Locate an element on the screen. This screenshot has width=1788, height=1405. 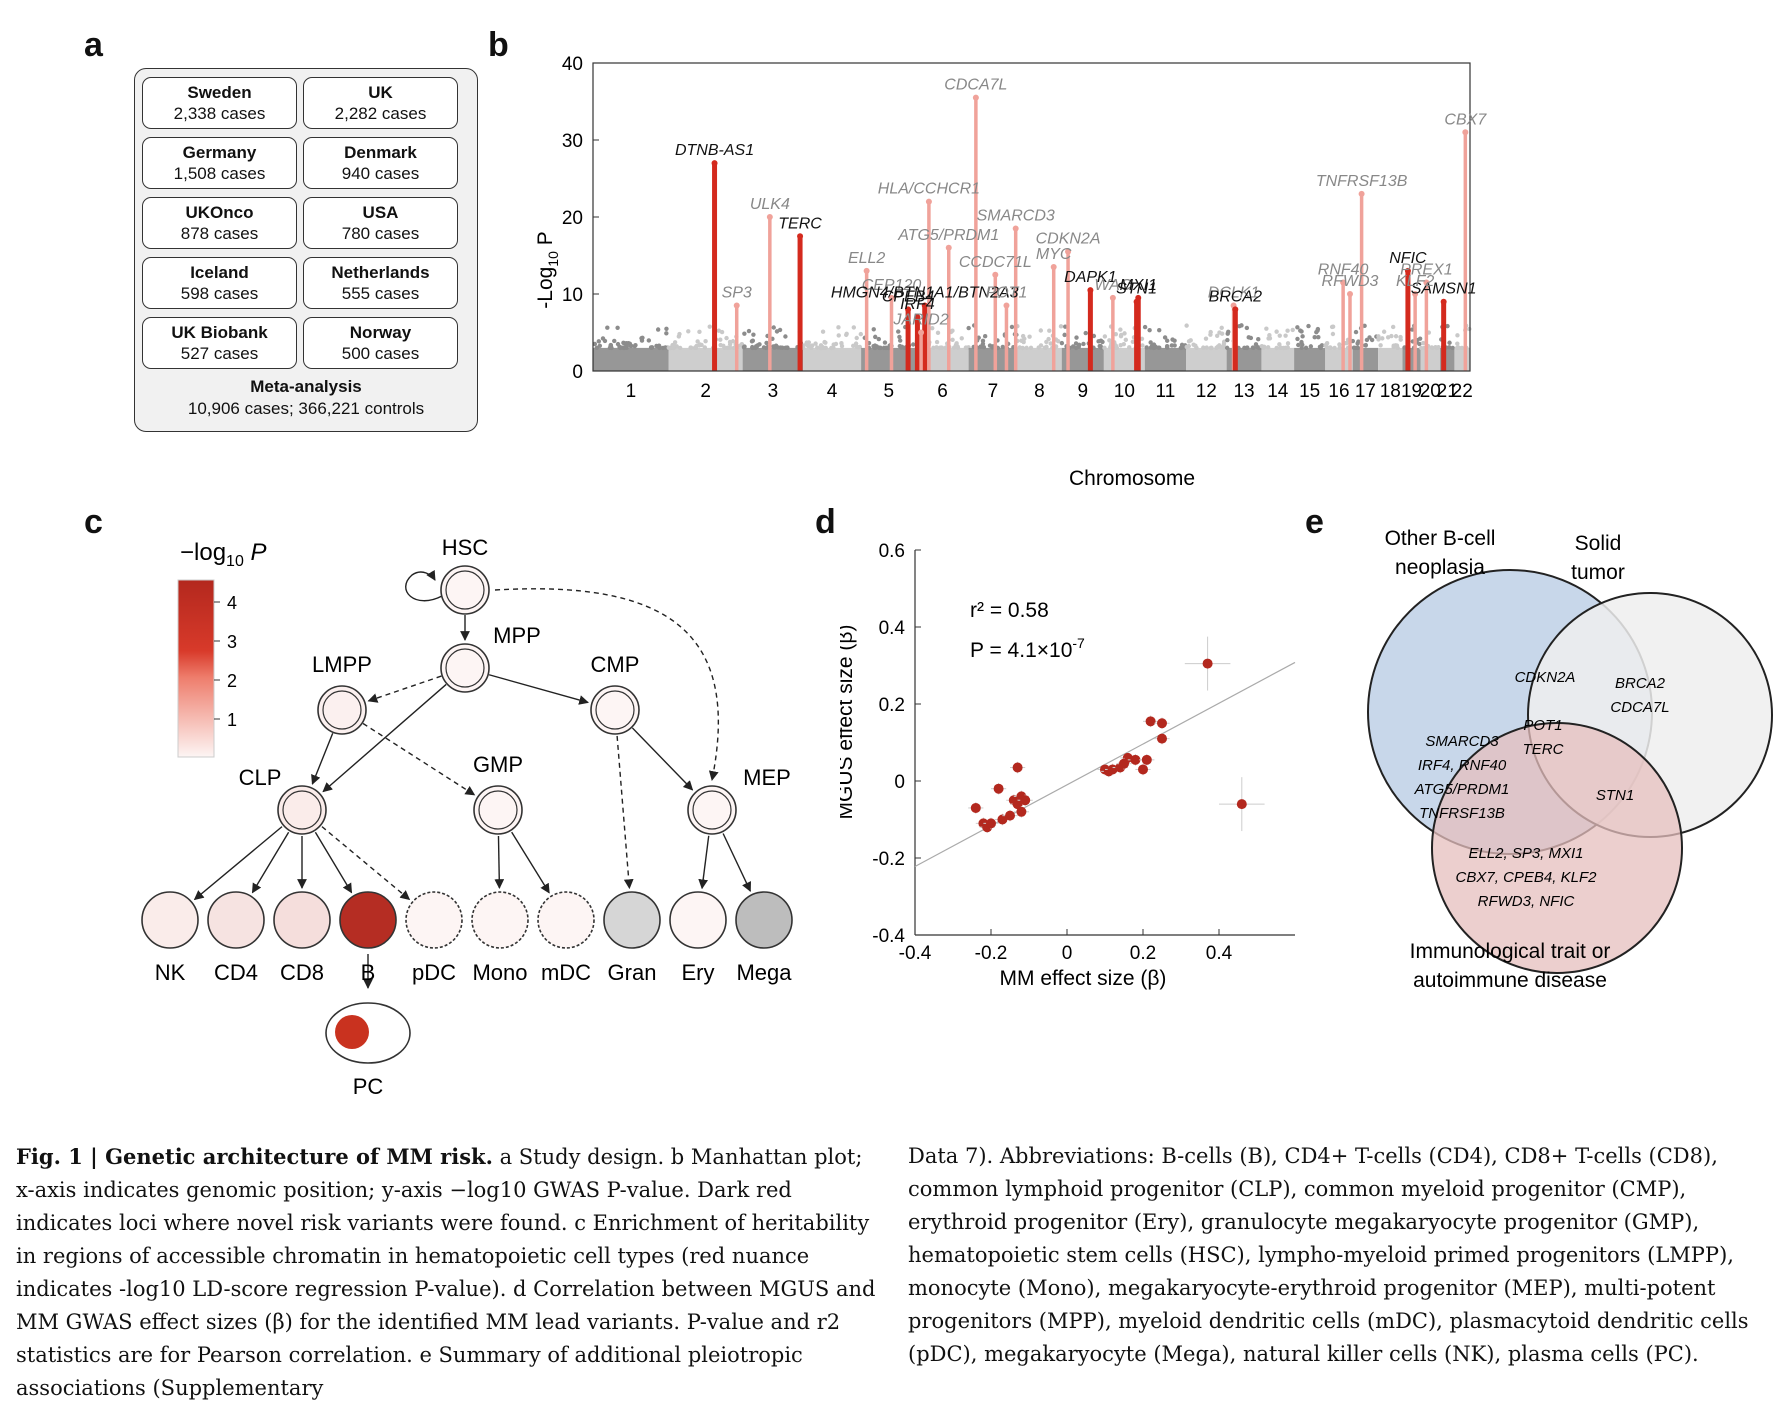
y-tick-label: 20 is located at coordinates (572, 218).